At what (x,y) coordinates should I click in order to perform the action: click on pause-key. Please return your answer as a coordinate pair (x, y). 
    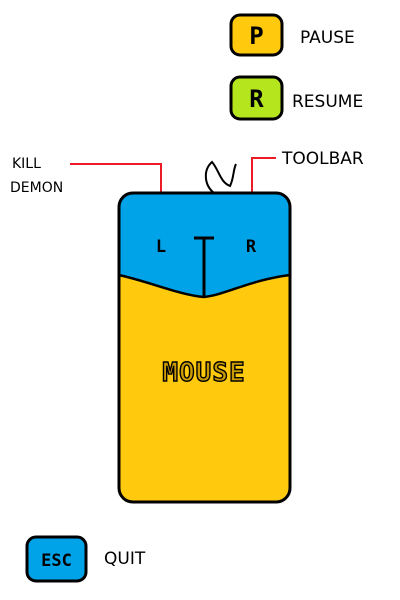
    Looking at the image, I should click on (256, 35).